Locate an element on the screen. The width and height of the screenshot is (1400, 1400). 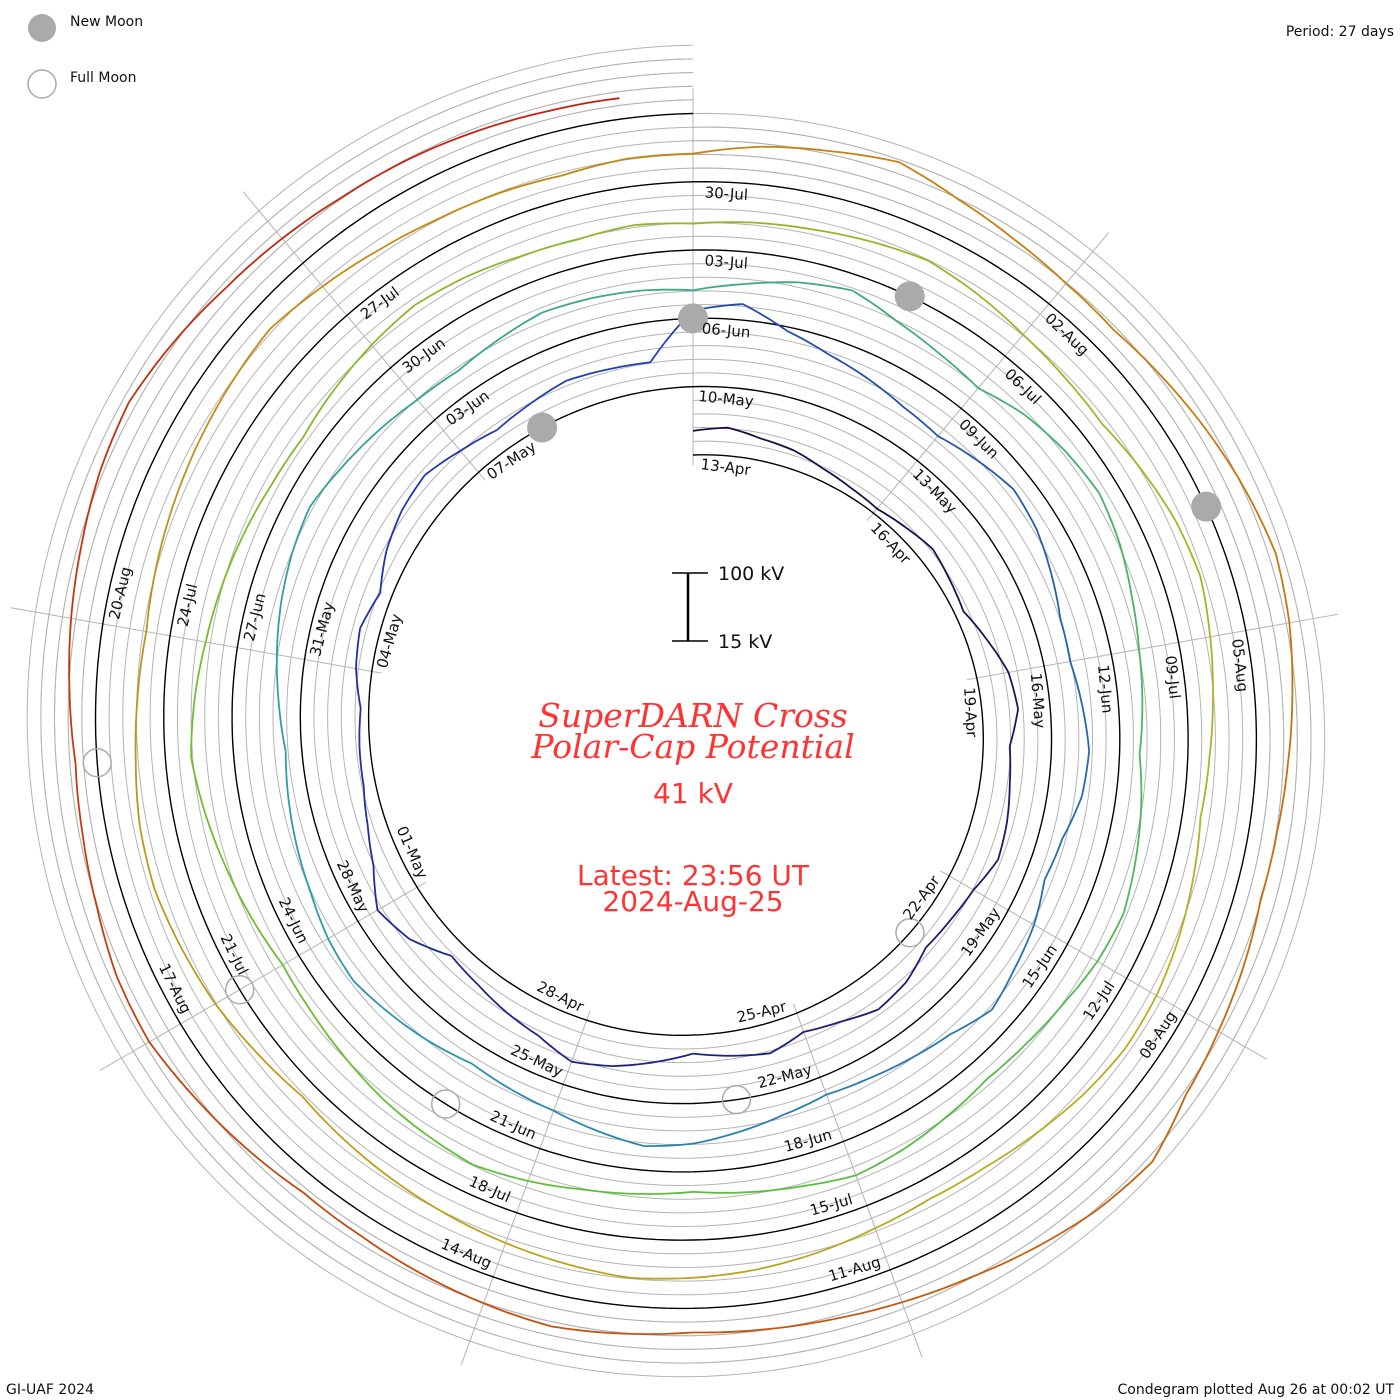
date-label: 30-Jul is located at coordinates (726, 193).